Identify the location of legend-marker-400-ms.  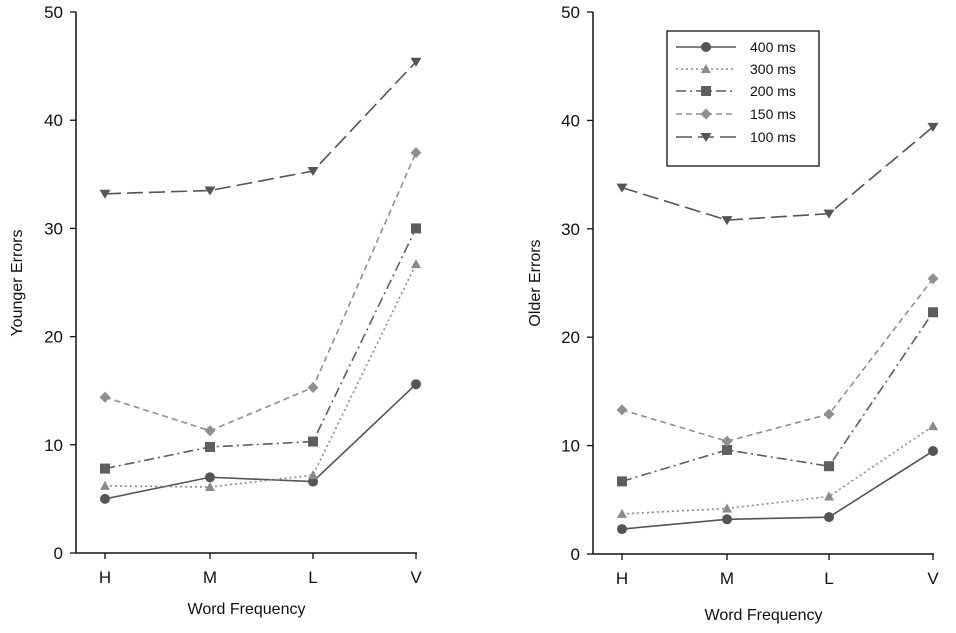
(706, 47).